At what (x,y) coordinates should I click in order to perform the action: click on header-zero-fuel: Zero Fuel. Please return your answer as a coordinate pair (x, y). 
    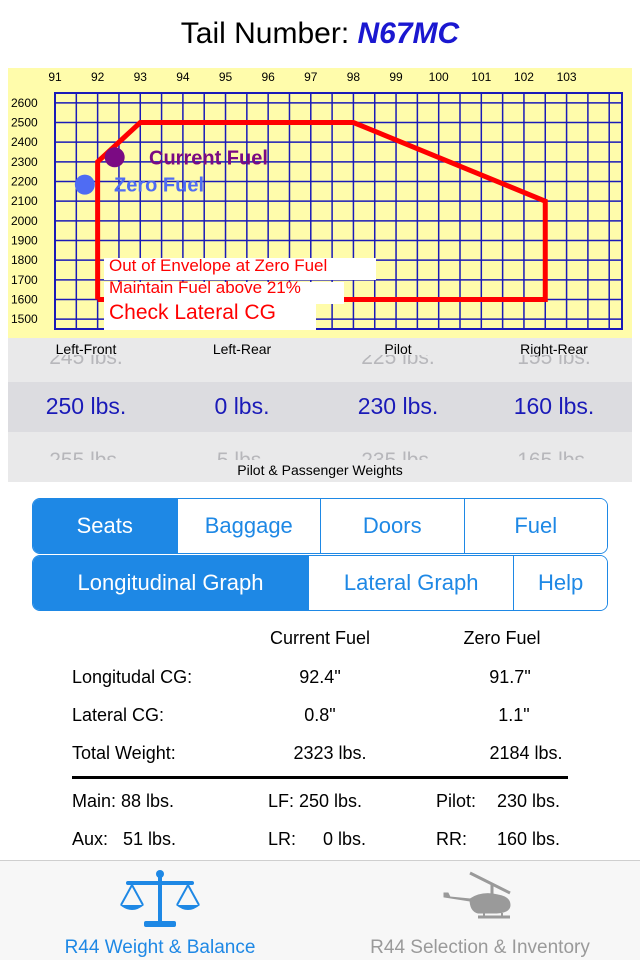
    Looking at the image, I should click on (502, 638).